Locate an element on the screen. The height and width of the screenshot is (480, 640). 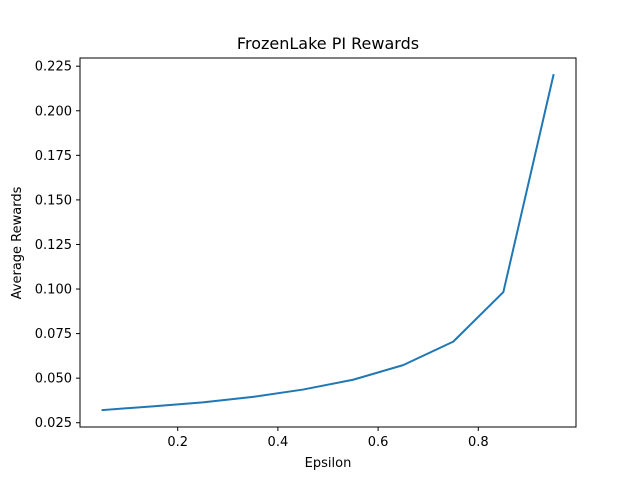
x-tick-label: 0.4 is located at coordinates (278, 442).